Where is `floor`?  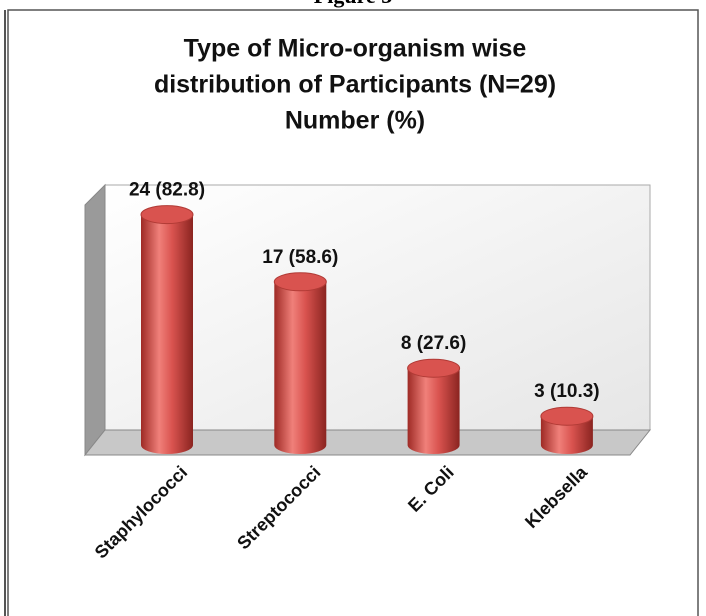
floor is located at coordinates (367, 442).